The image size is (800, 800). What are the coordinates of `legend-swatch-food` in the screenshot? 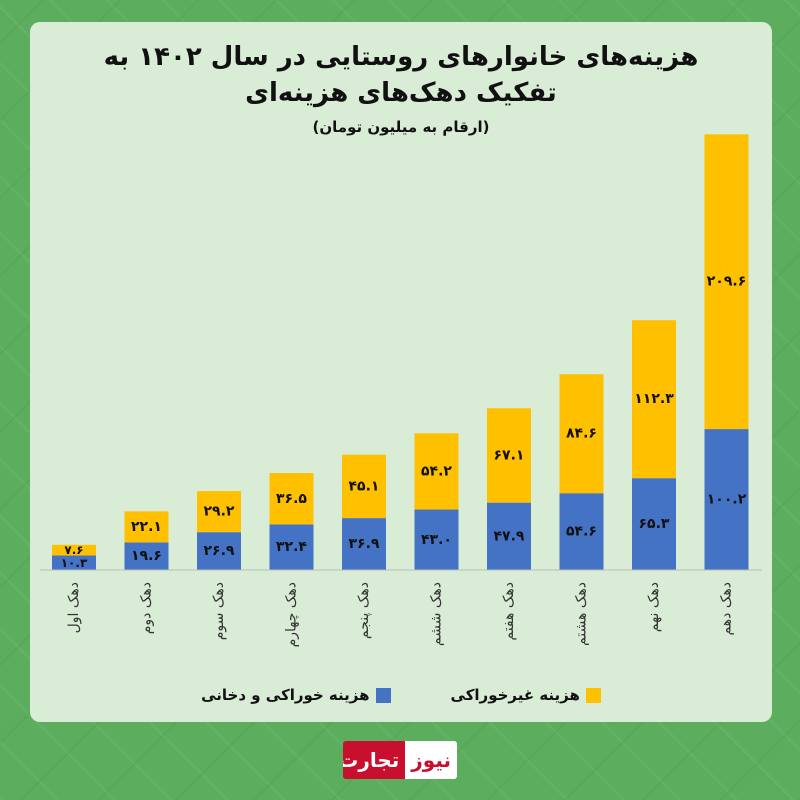 It's located at (383, 695).